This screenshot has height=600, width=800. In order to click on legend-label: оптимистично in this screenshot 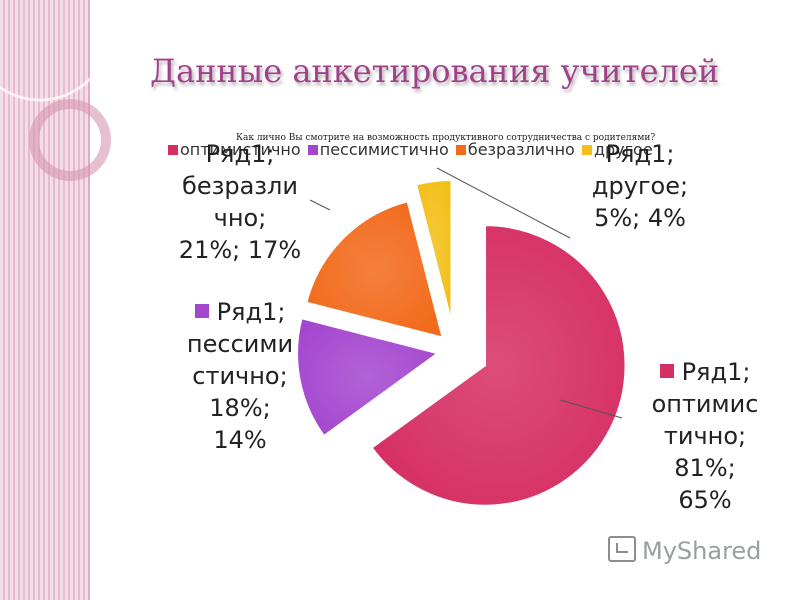, I will do `click(240, 149)`.